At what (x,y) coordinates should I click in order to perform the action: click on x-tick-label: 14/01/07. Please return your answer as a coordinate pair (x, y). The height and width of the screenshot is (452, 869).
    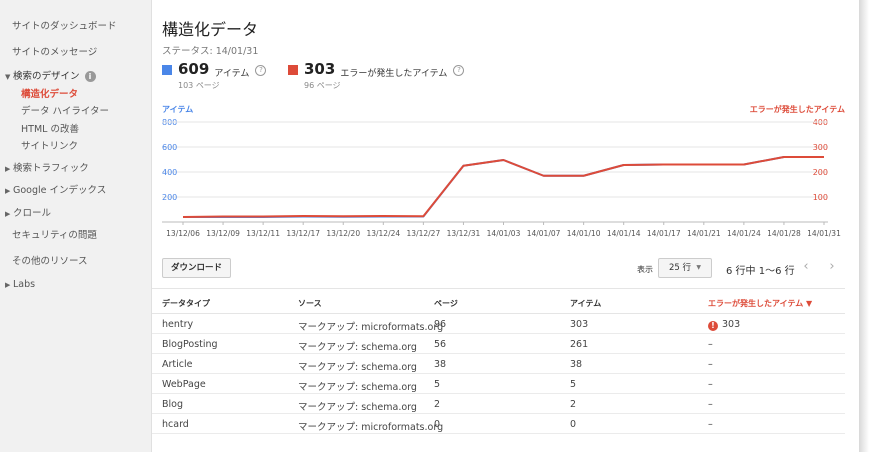
    Looking at the image, I should click on (544, 233).